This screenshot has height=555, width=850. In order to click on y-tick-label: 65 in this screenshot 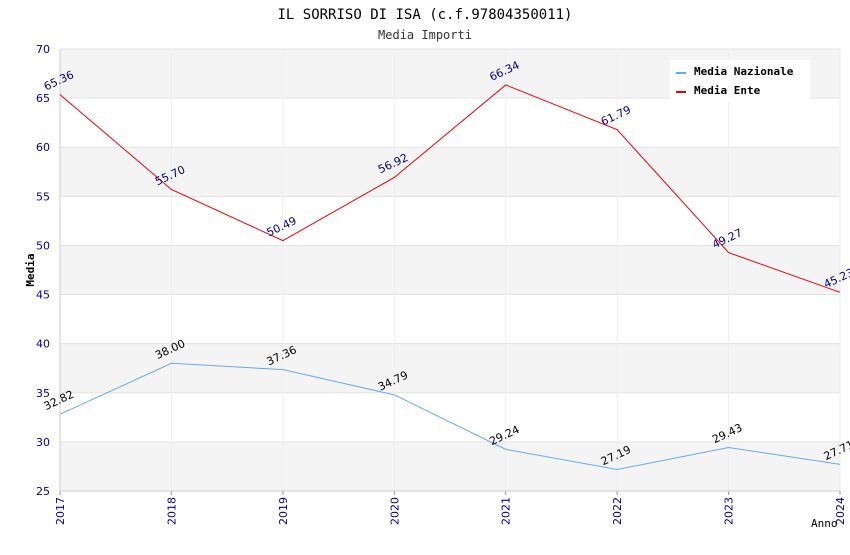, I will do `click(43, 98)`.